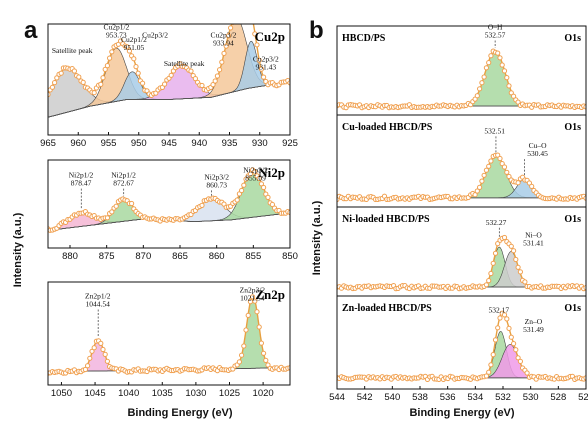 The image size is (588, 424). I want to click on o1s_zn-tick-label: 538, so click(420, 397).